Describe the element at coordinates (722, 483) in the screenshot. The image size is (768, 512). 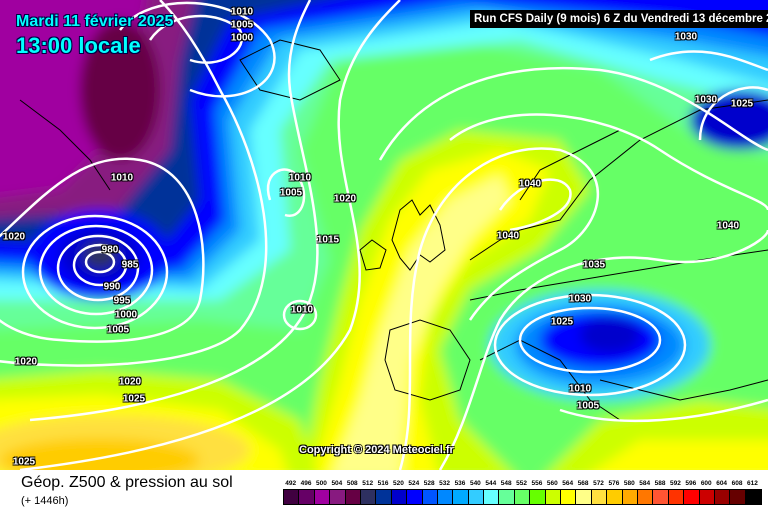
I see `legend-value: 604` at that location.